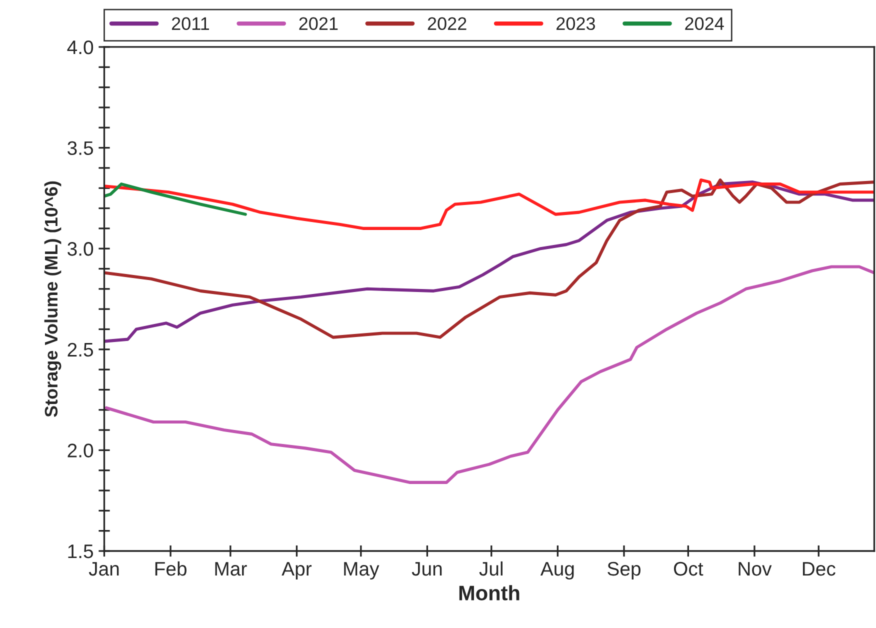 The height and width of the screenshot is (628, 876). Describe the element at coordinates (81, 451) in the screenshot. I see `y-tick-label: 2.0` at that location.